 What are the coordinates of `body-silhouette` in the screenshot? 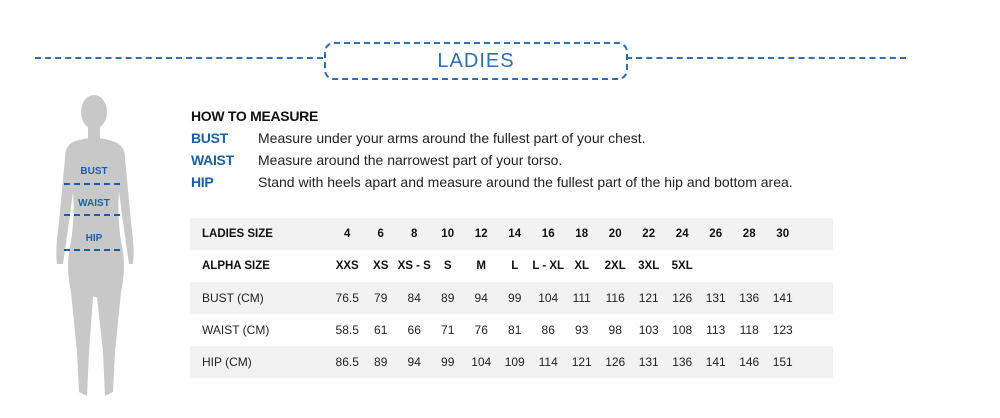 It's located at (95, 245).